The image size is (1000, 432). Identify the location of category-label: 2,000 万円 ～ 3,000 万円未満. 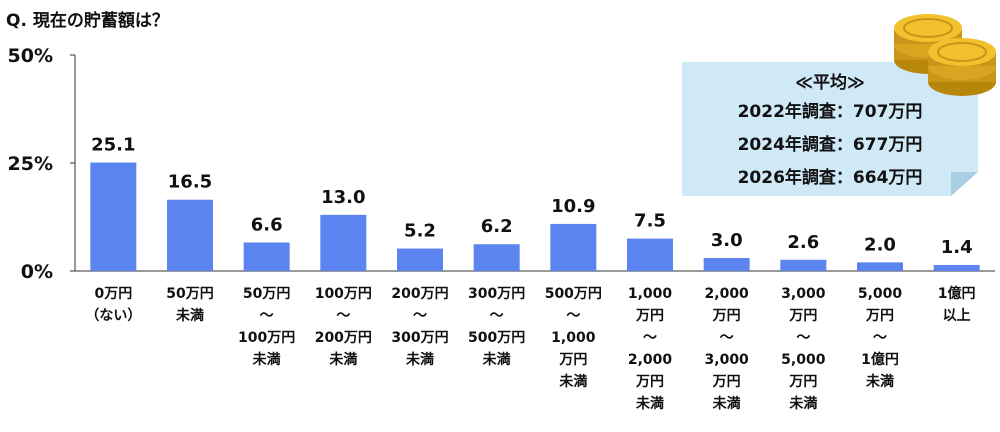
(727, 349).